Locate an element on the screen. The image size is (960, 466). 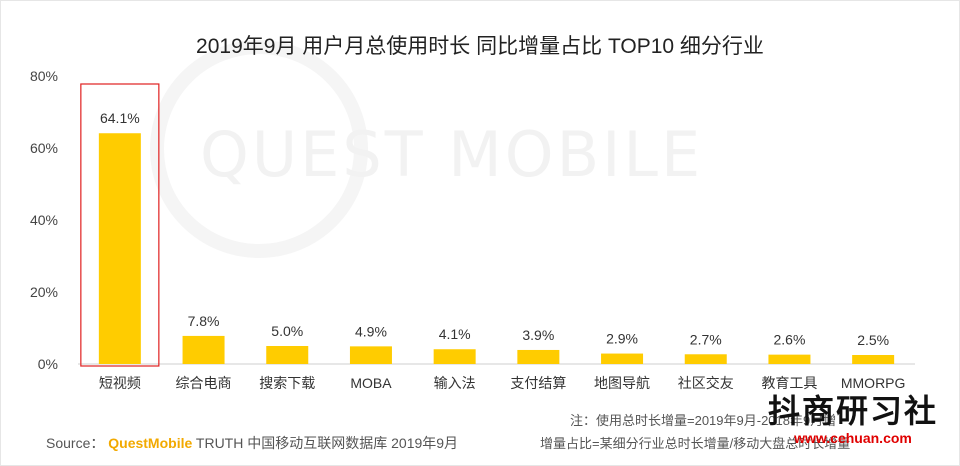
data-label: 7.8% is located at coordinates (204, 321).